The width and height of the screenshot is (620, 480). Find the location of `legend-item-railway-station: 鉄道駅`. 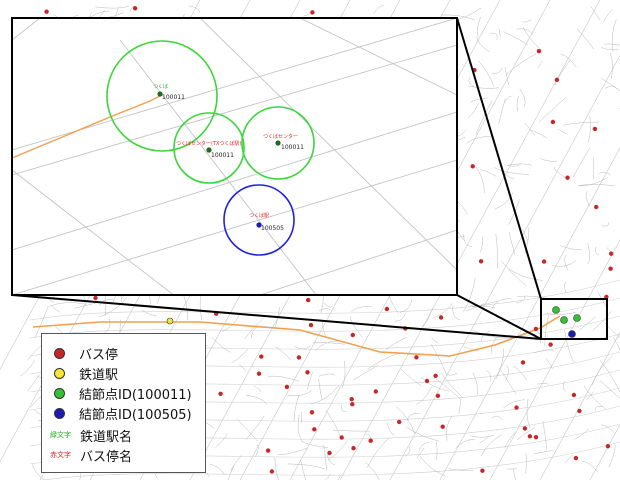

legend-item-railway-station: 鉄道駅 is located at coordinates (80, 373).